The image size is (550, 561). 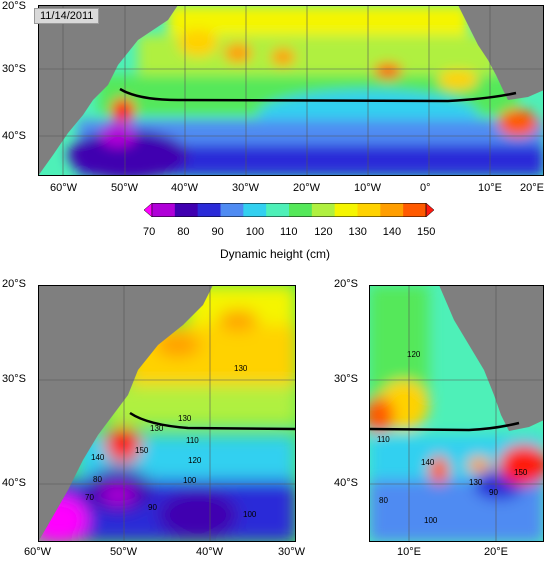 What do you see at coordinates (429, 210) in the screenshot?
I see `colorbar-high-triangle` at bounding box center [429, 210].